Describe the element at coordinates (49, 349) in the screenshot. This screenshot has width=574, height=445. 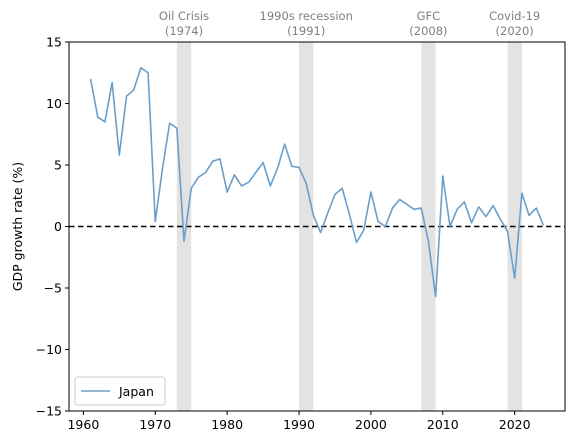
I see `y-tick-label: −10` at that location.